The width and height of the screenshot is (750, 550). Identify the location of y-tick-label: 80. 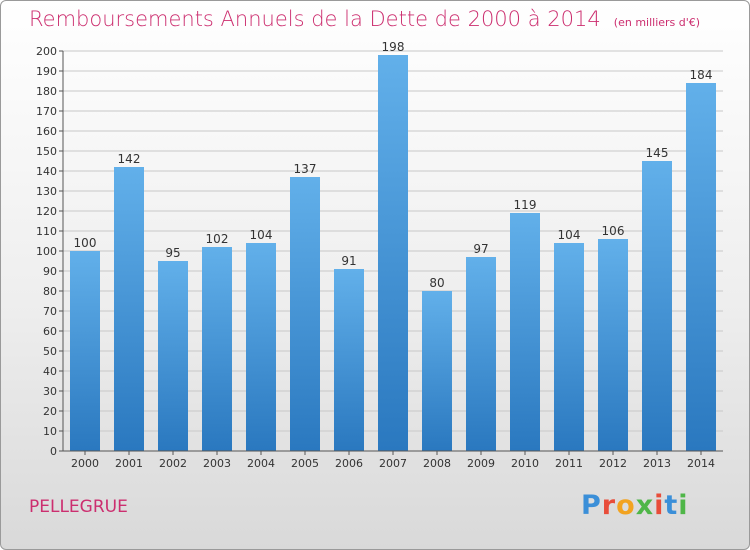
(50, 291).